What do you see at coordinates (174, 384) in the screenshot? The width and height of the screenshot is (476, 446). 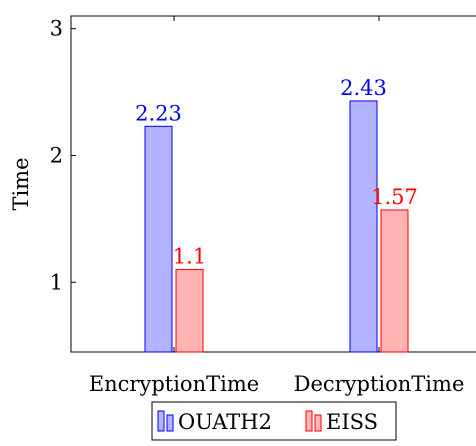 I see `x-tick-label: EncryptionTime` at bounding box center [174, 384].